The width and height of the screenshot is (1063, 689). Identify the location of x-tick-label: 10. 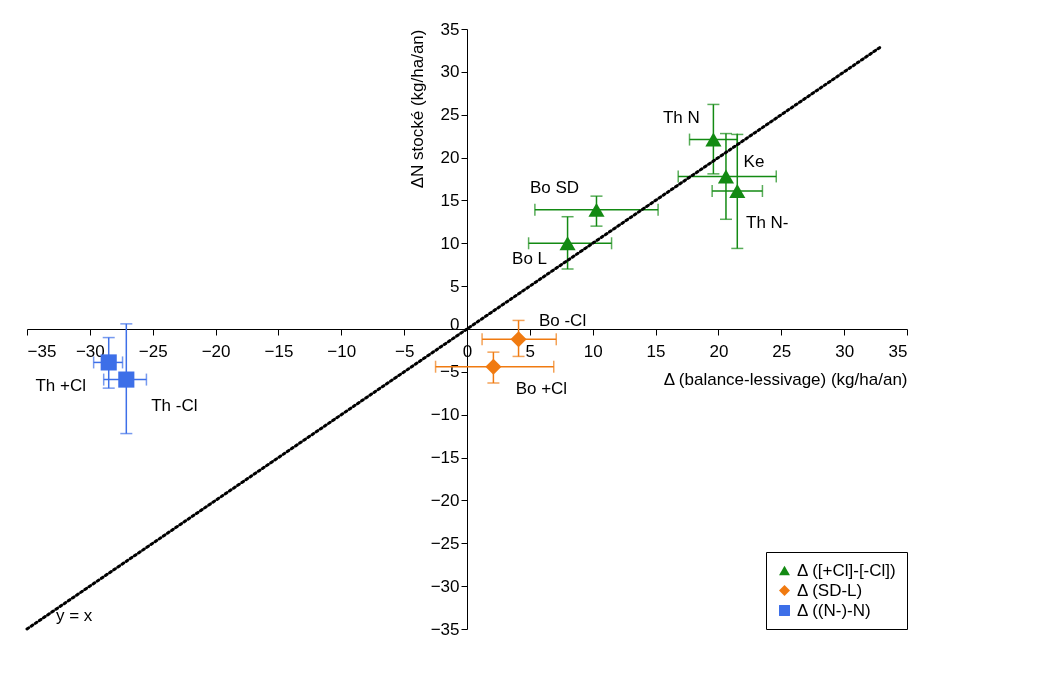
(593, 351).